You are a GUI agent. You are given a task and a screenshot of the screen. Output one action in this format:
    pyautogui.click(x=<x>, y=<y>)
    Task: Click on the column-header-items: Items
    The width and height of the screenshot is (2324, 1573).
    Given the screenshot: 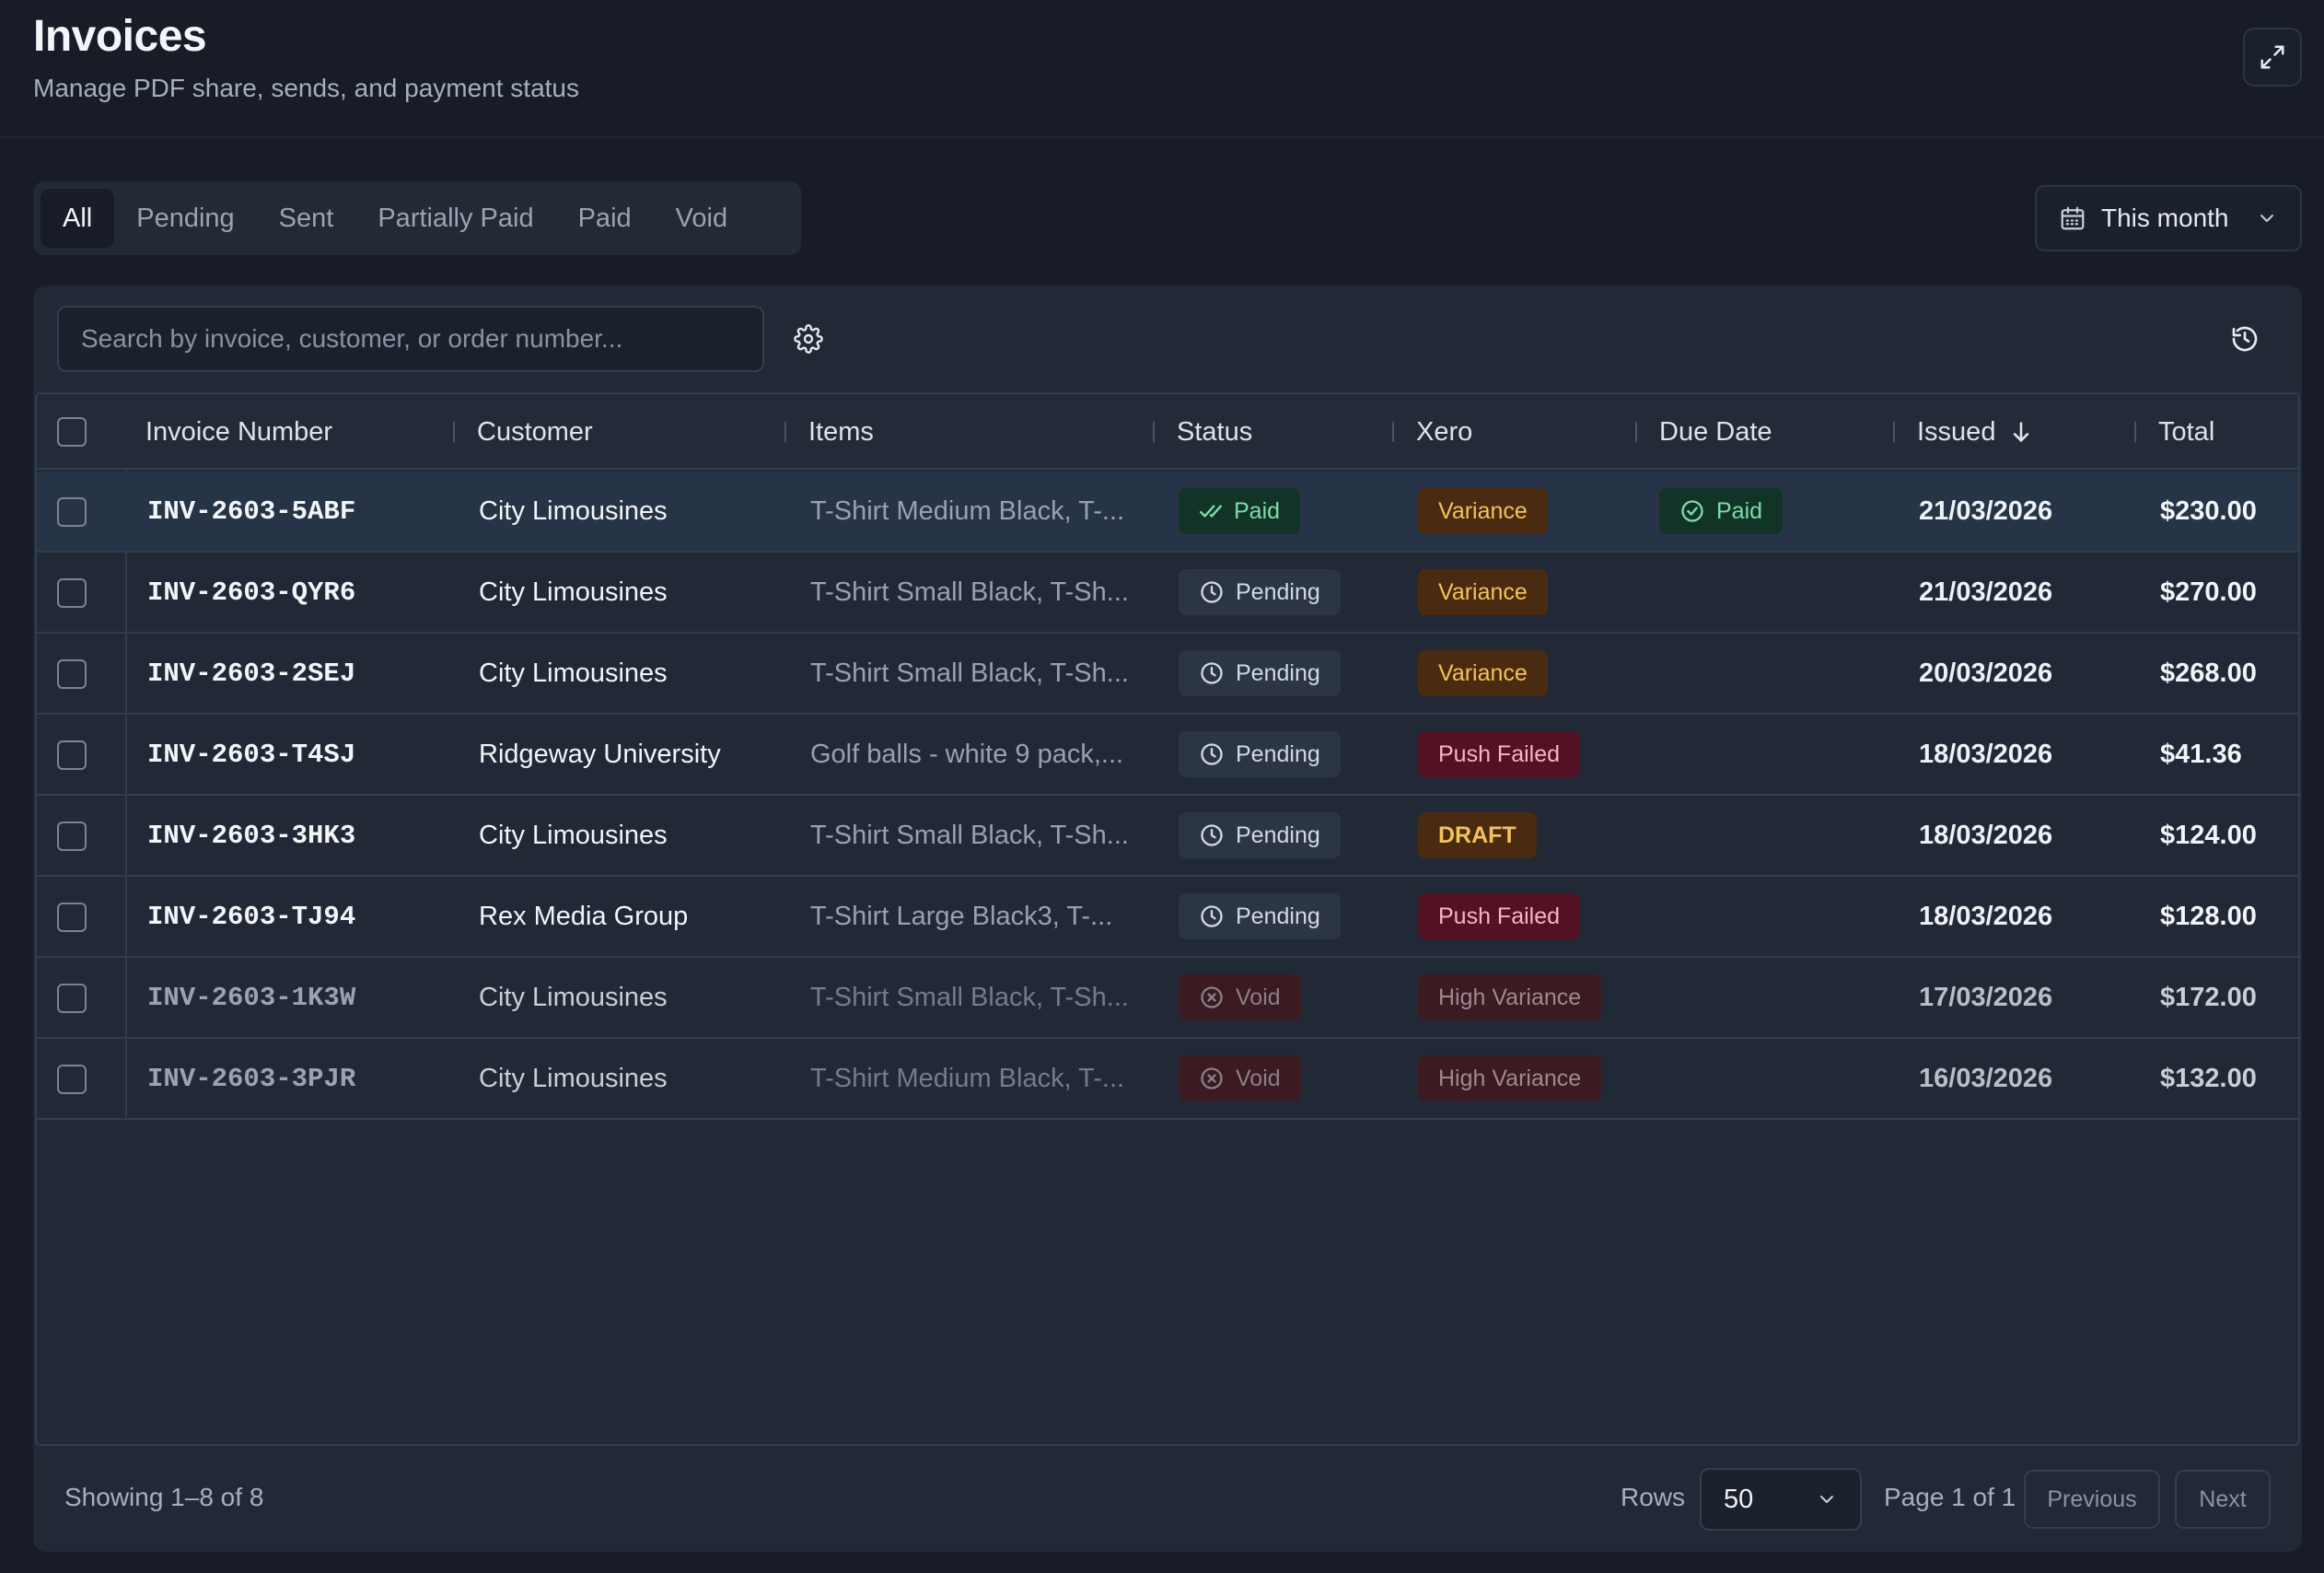 What is the action you would take?
    pyautogui.click(x=841, y=431)
    